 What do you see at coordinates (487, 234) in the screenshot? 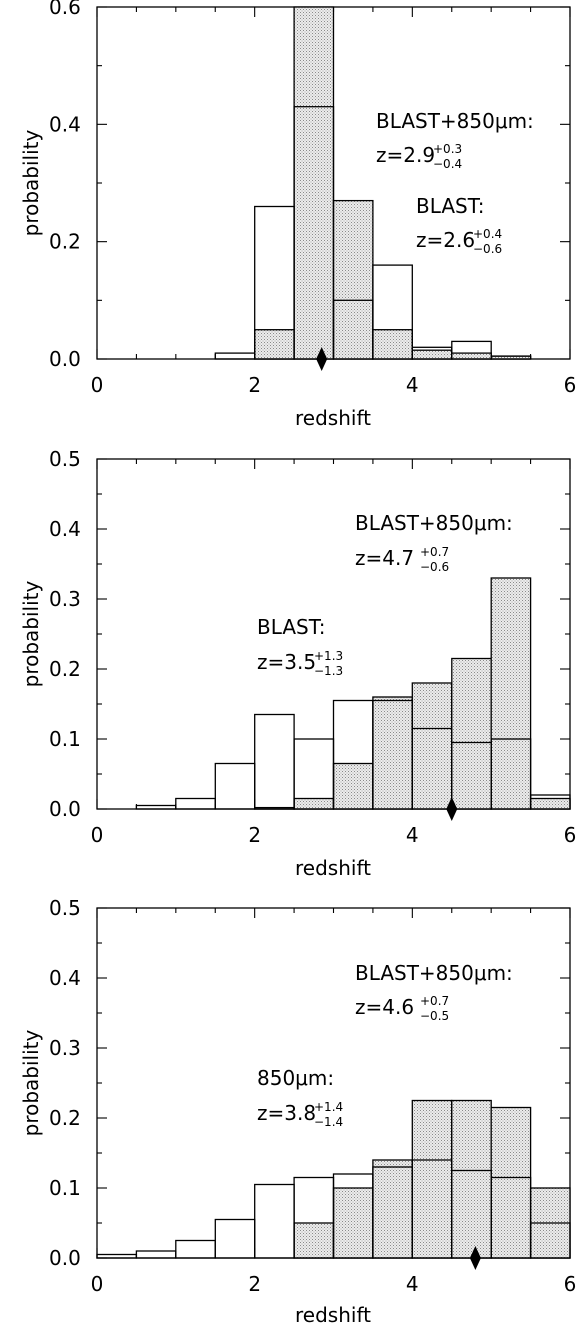
I see `annotation-err-plus: +0.4` at bounding box center [487, 234].